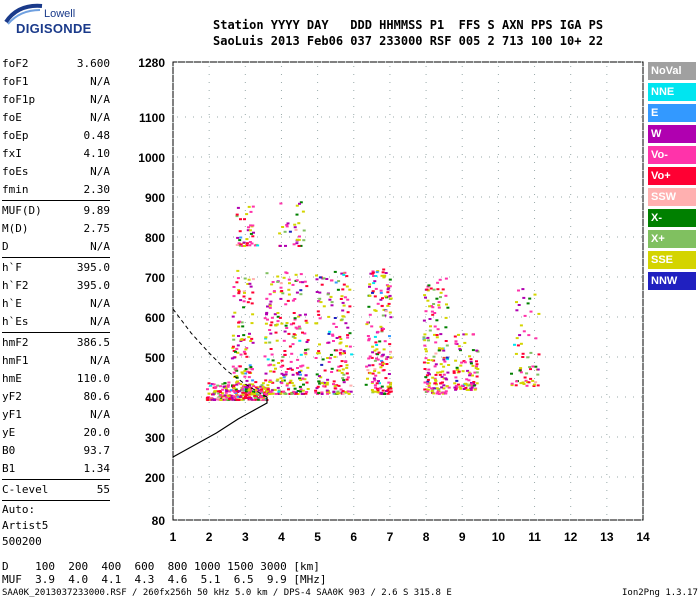  What do you see at coordinates (56, 136) in the screenshot?
I see `param-row: foEp 0.48` at bounding box center [56, 136].